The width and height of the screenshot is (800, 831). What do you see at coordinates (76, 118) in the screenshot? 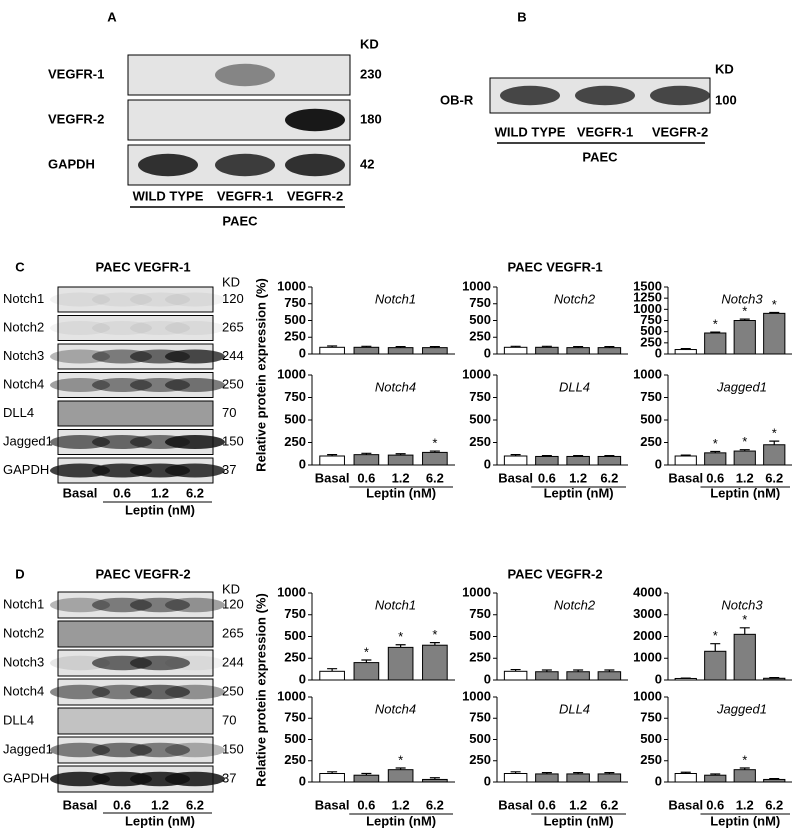
I see `row-label: VEGFR-2` at bounding box center [76, 118].